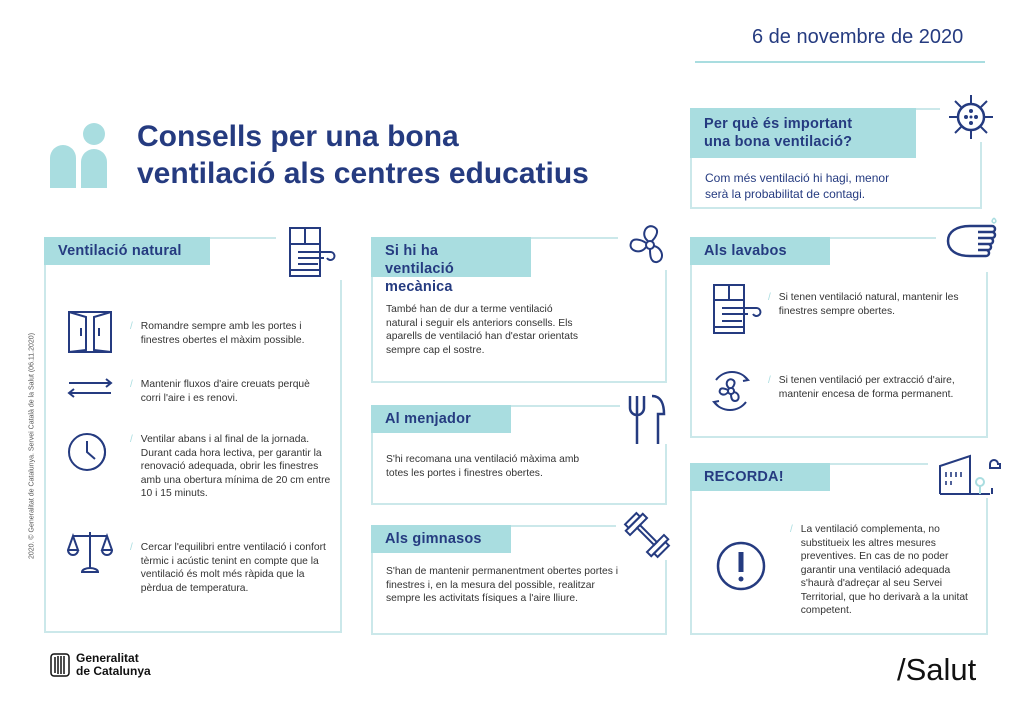 This screenshot has width=1024, height=725. What do you see at coordinates (648, 418) in the screenshot?
I see `cutlery-icon` at bounding box center [648, 418].